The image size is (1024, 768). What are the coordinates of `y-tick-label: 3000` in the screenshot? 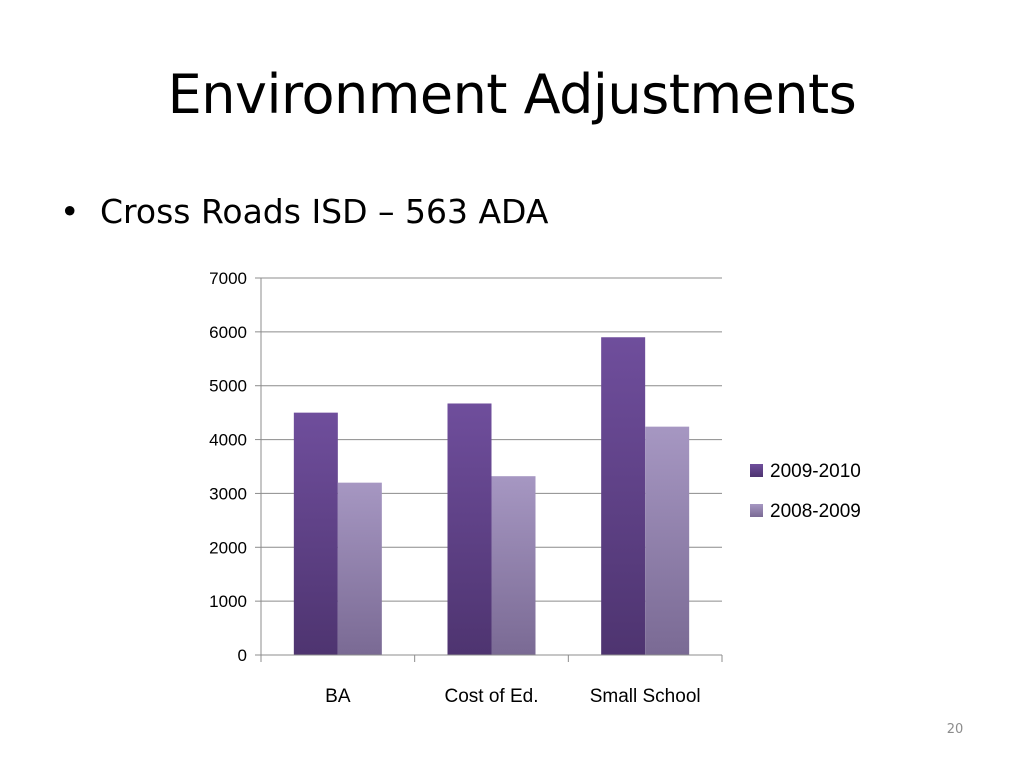 It's located at (228, 493).